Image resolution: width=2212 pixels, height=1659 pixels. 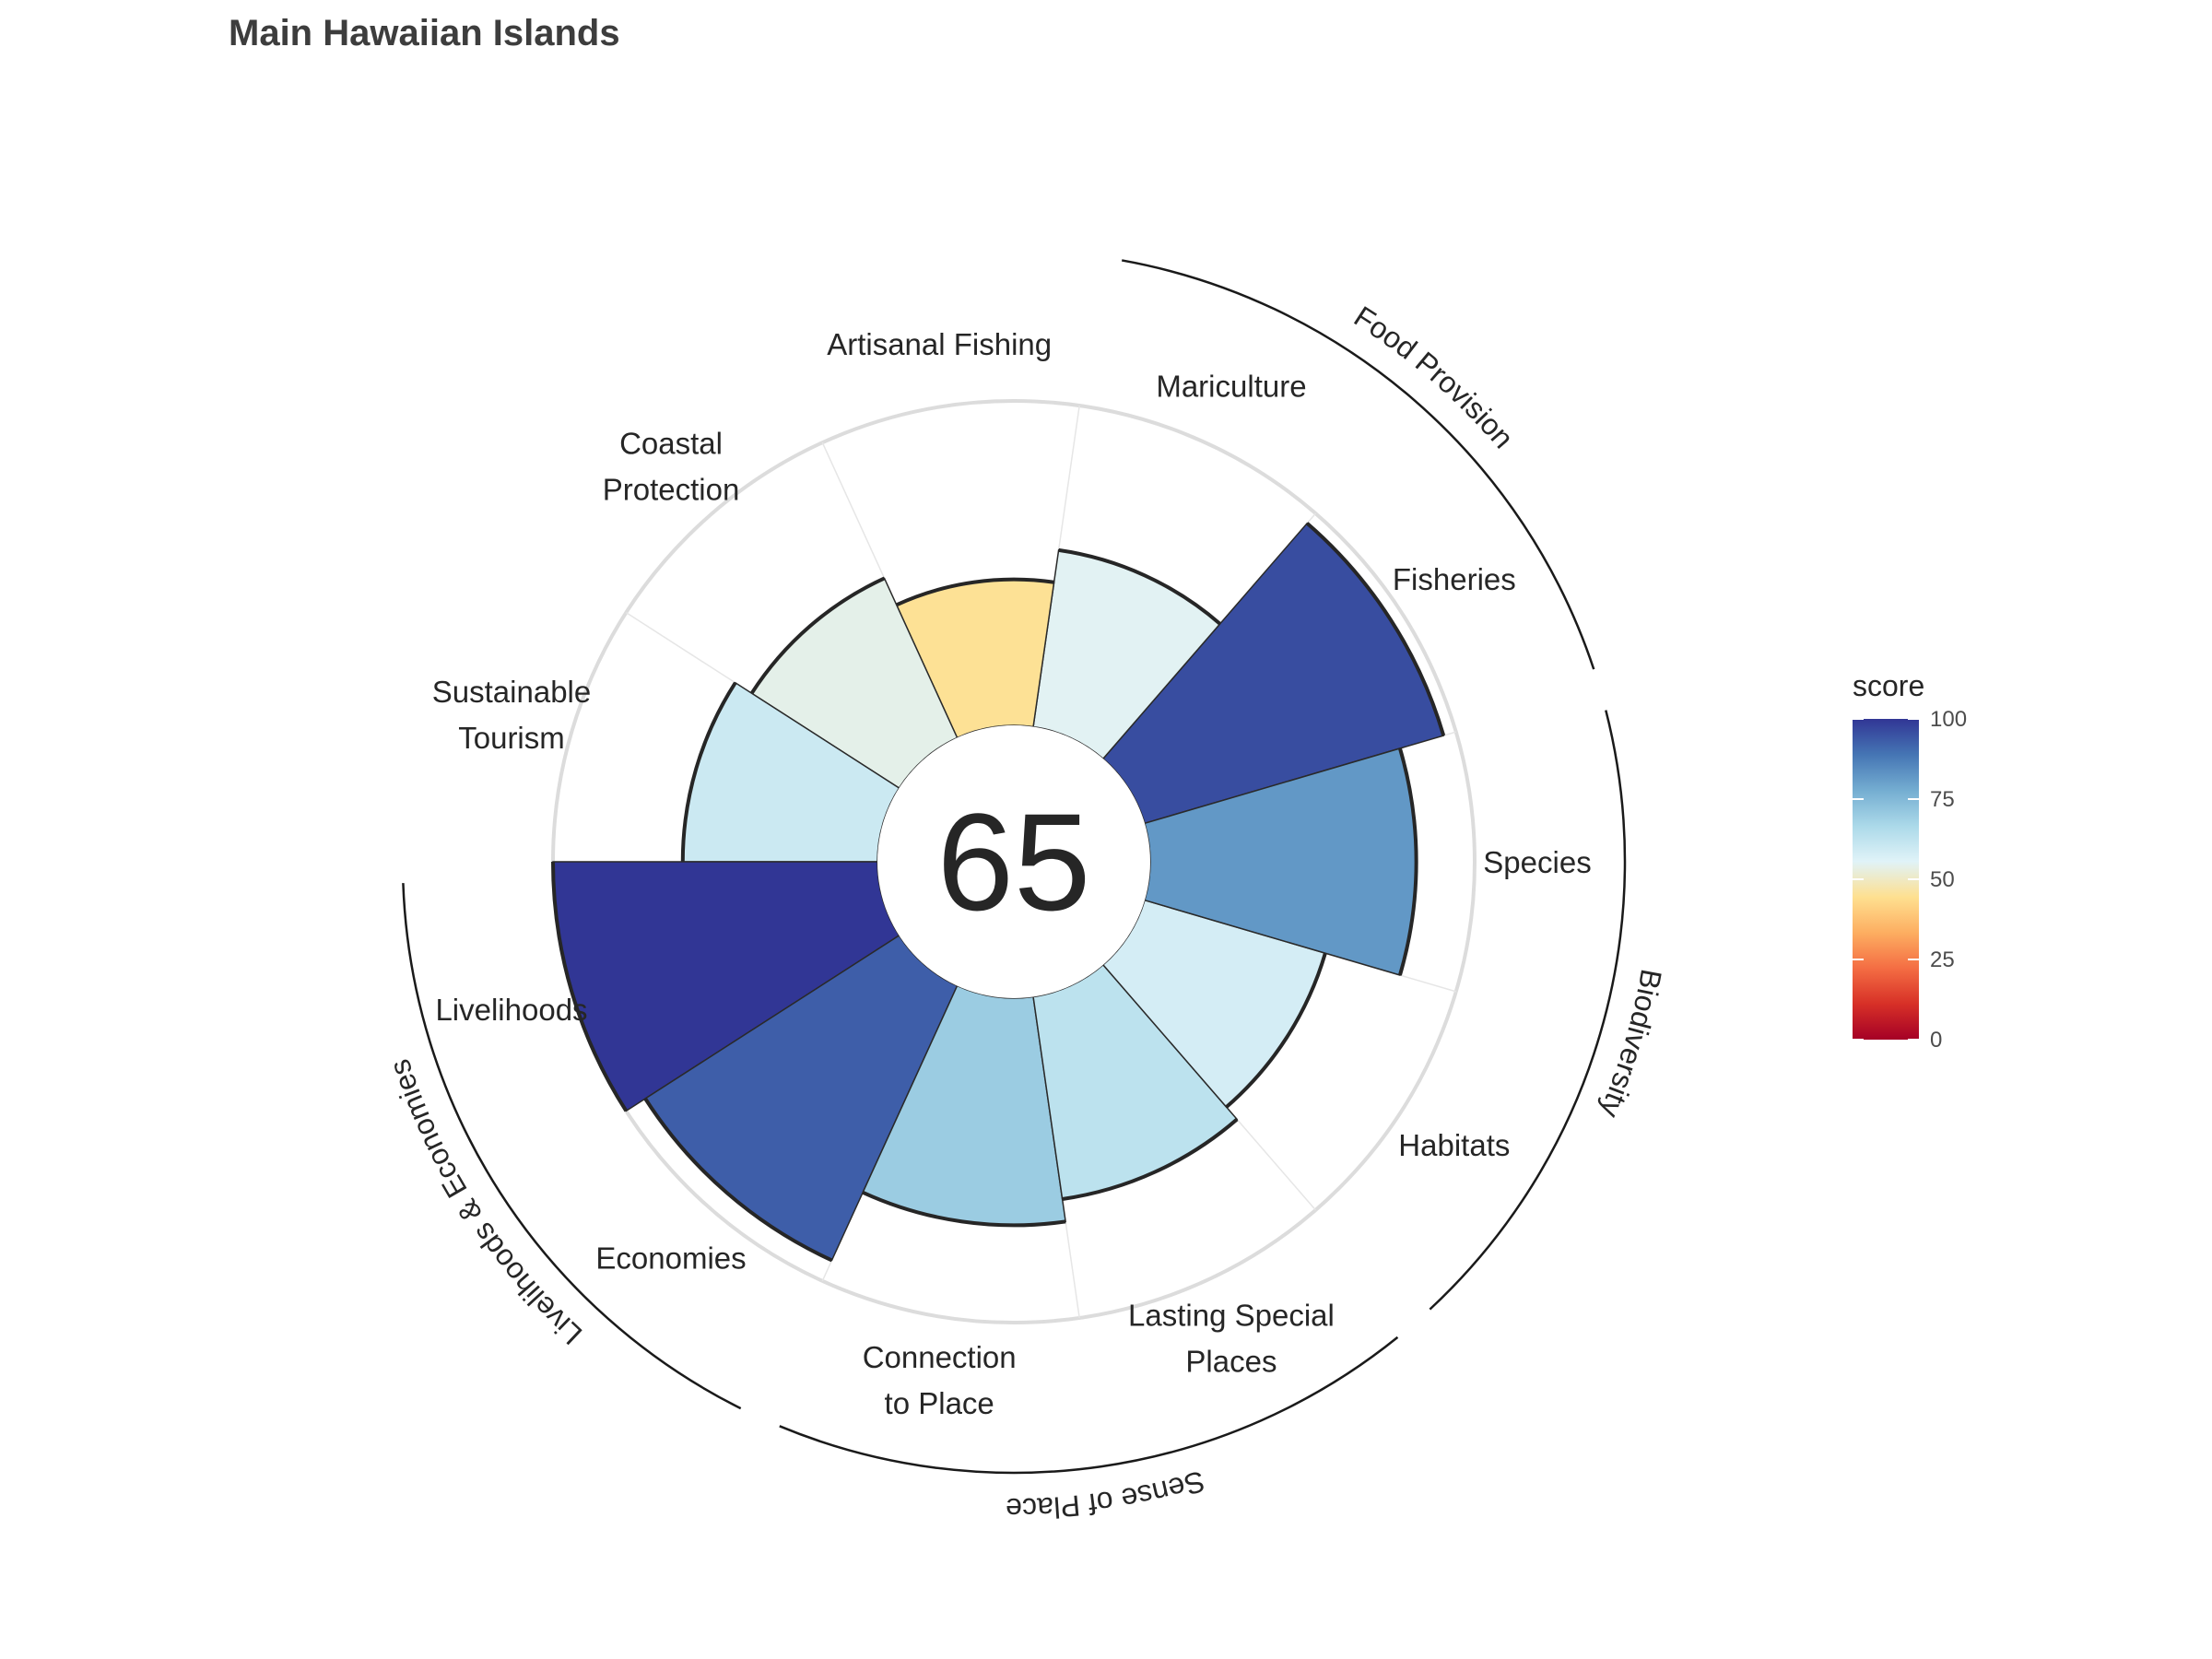 I want to click on legend-tick-label: 75, so click(x=1942, y=799).